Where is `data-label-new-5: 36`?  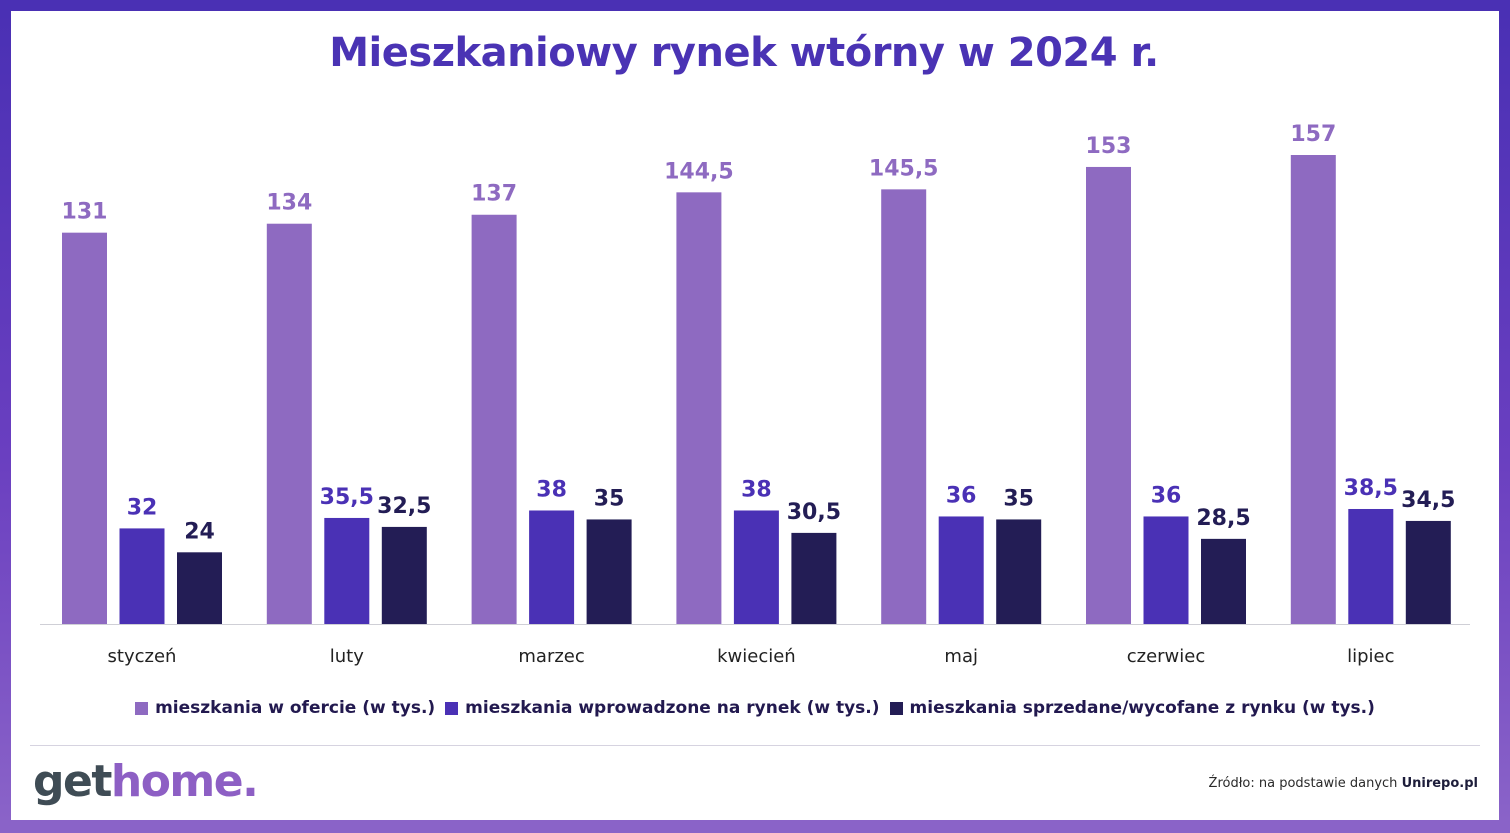 data-label-new-5: 36 is located at coordinates (1166, 495).